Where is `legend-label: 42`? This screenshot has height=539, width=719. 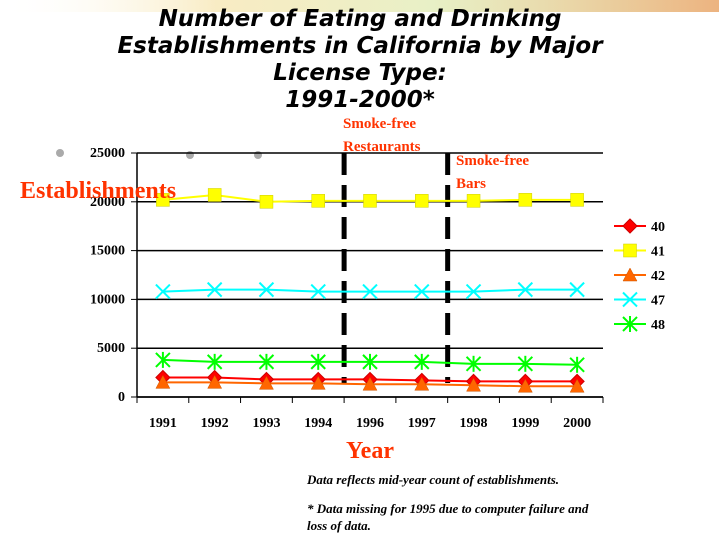 legend-label: 42 is located at coordinates (658, 276).